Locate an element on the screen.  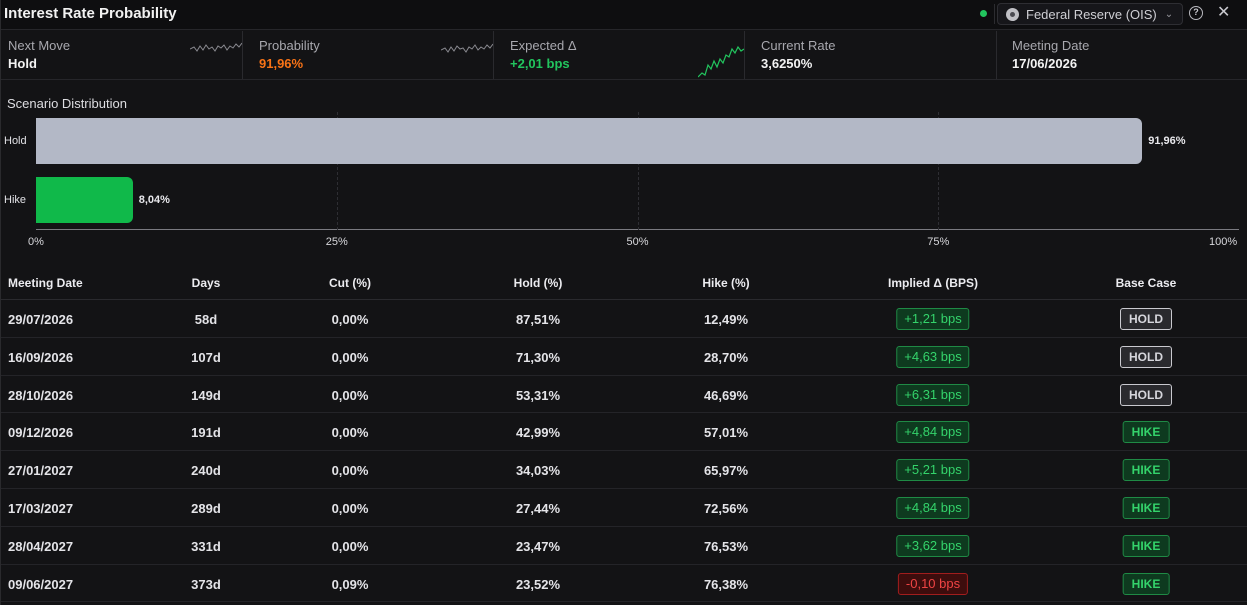
x-tick-label: 100% is located at coordinates (1223, 242).